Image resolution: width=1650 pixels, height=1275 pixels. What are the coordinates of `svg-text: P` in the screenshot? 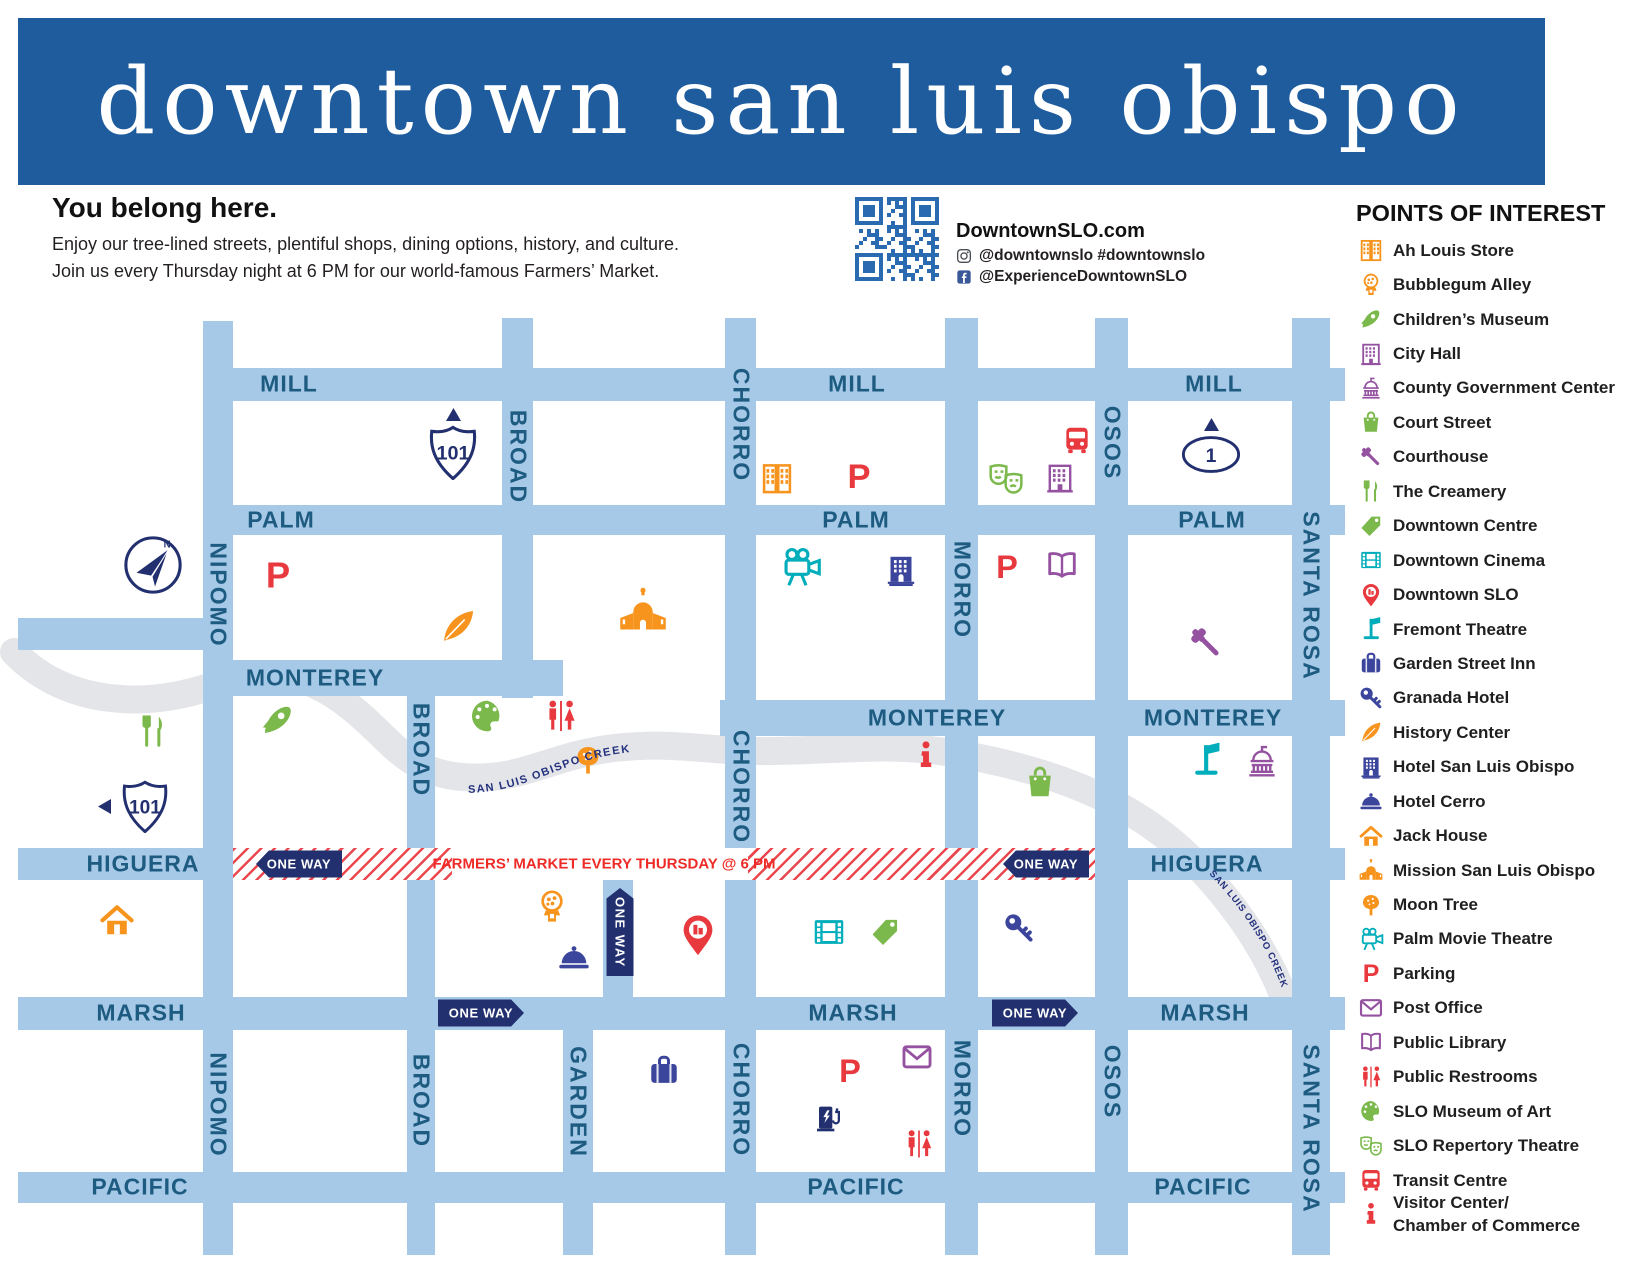 It's located at (1371, 974).